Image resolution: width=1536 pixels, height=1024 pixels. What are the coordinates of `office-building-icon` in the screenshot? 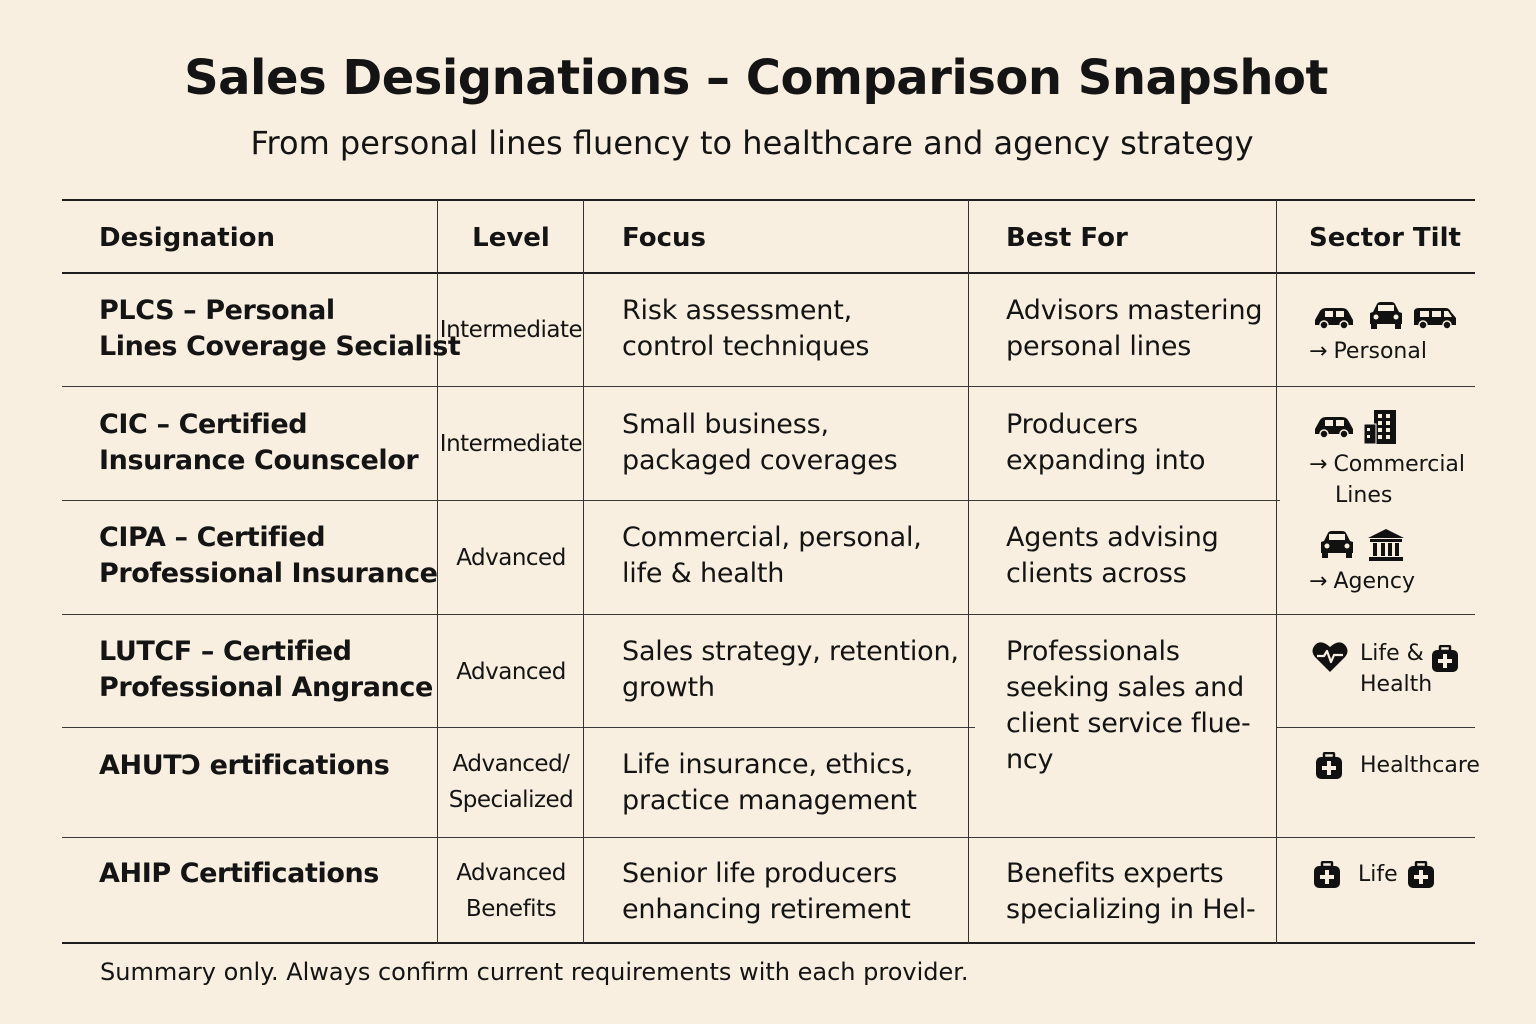 It's located at (1379, 427).